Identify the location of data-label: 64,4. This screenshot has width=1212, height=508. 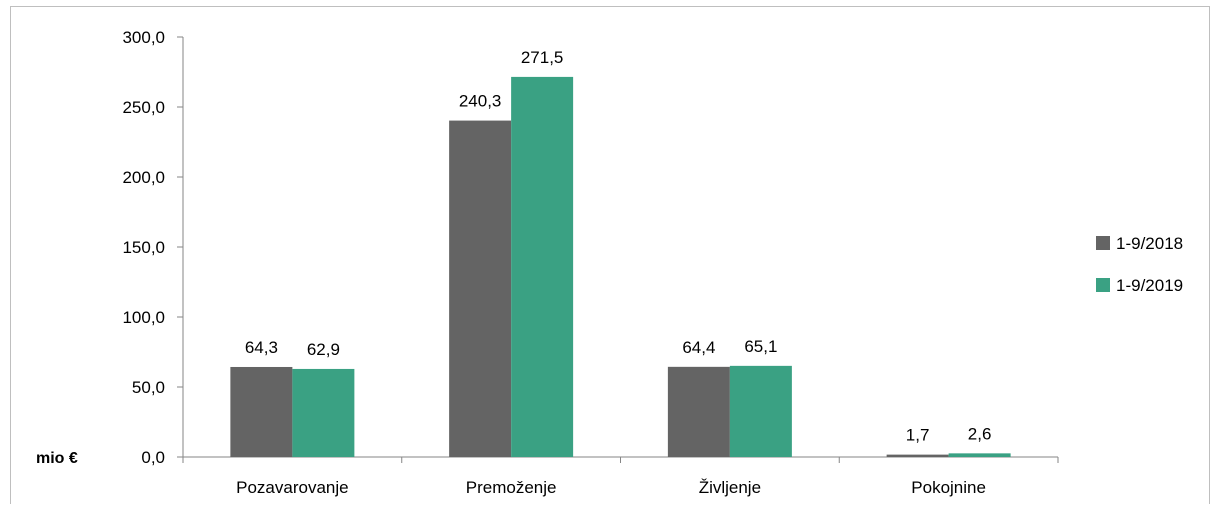
(698, 347).